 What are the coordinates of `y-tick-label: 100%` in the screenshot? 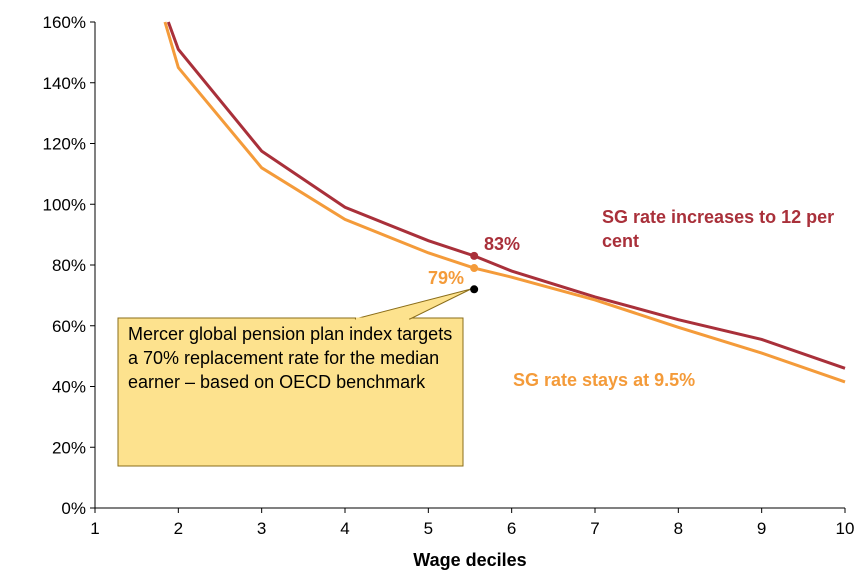 It's located at (64, 204).